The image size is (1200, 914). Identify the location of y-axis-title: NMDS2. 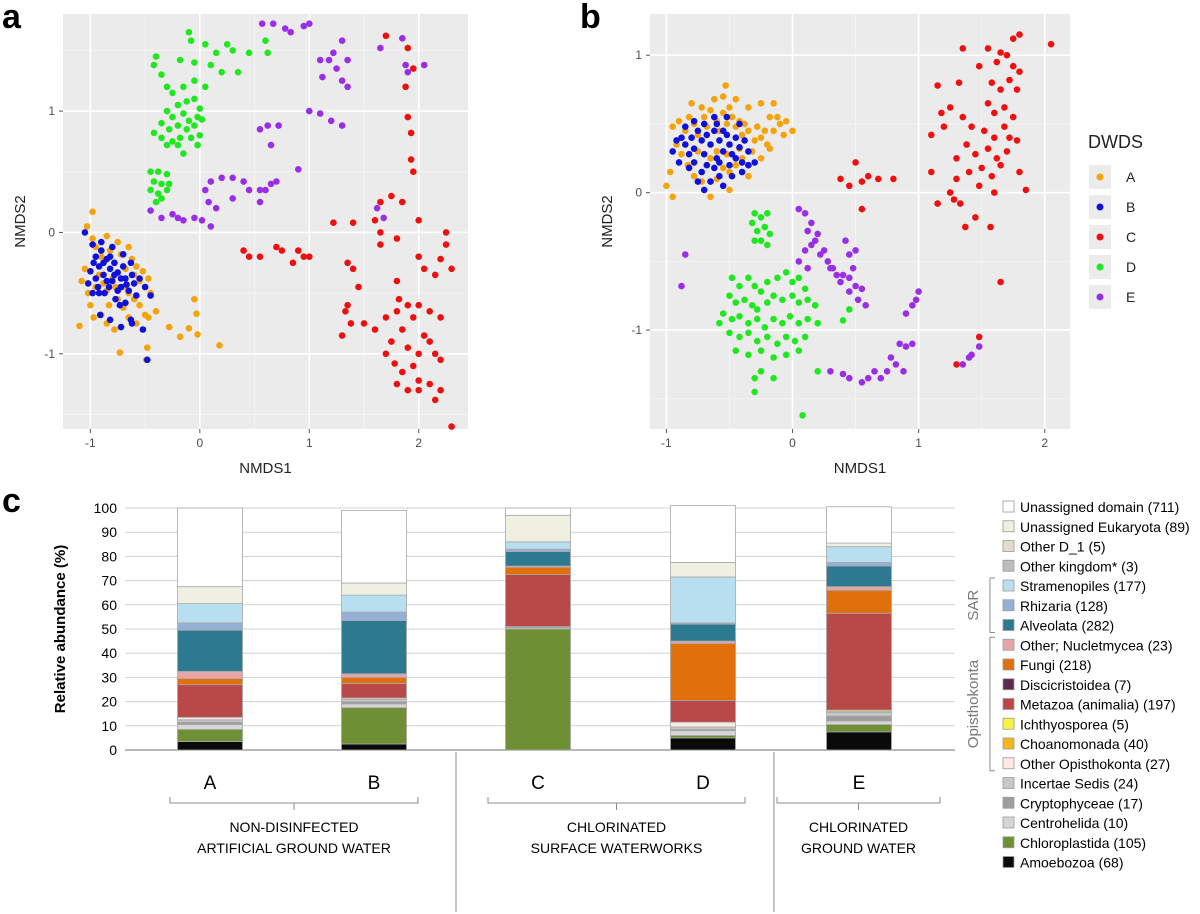
(20, 221).